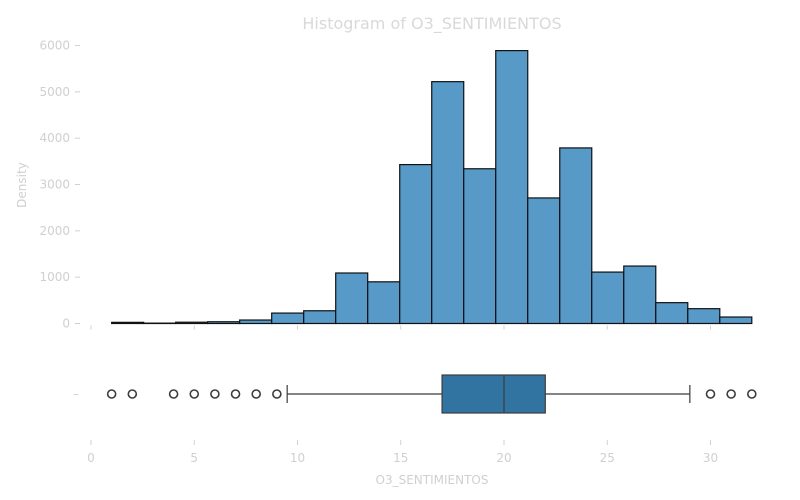 Image resolution: width=800 pixels, height=500 pixels. Describe the element at coordinates (710, 458) in the screenshot. I see `x-tick-label: 30` at that location.